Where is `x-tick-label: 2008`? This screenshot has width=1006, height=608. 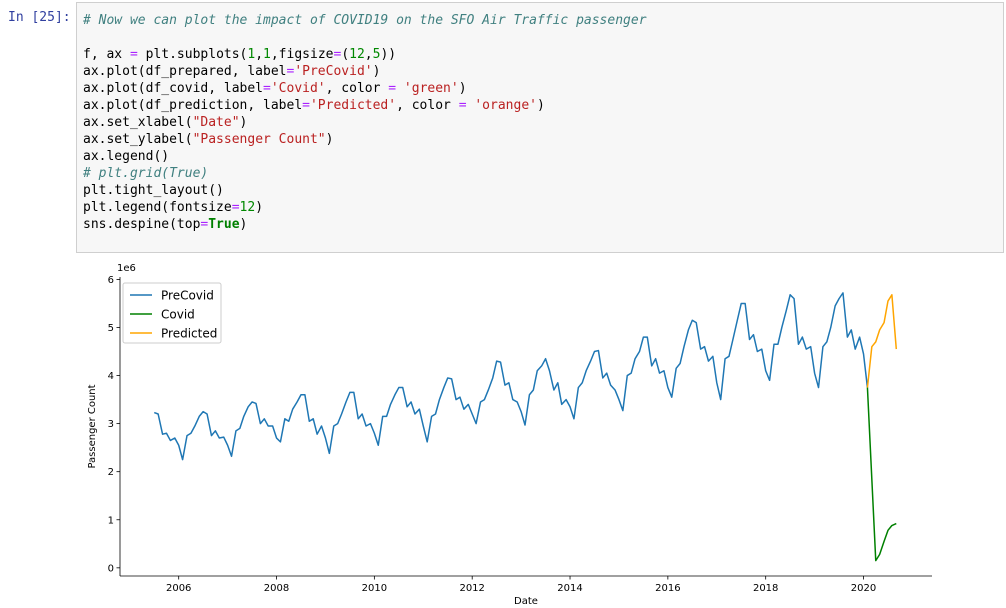
x-tick-label: 2008 is located at coordinates (276, 588).